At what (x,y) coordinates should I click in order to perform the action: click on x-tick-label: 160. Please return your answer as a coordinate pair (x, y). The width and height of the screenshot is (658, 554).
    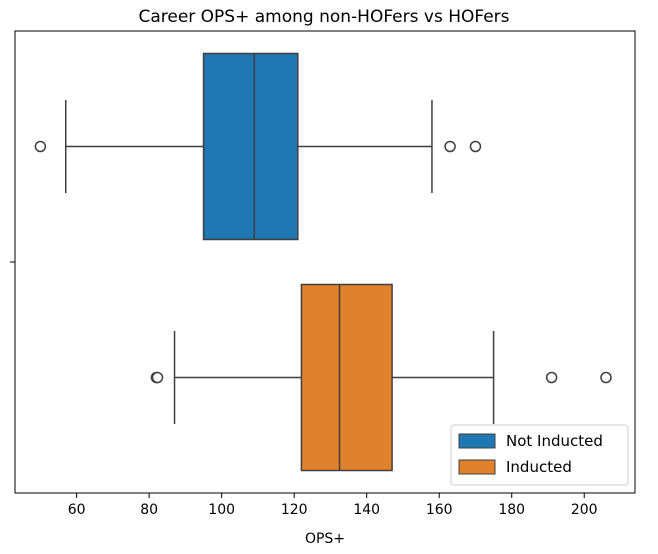
    Looking at the image, I should click on (439, 510).